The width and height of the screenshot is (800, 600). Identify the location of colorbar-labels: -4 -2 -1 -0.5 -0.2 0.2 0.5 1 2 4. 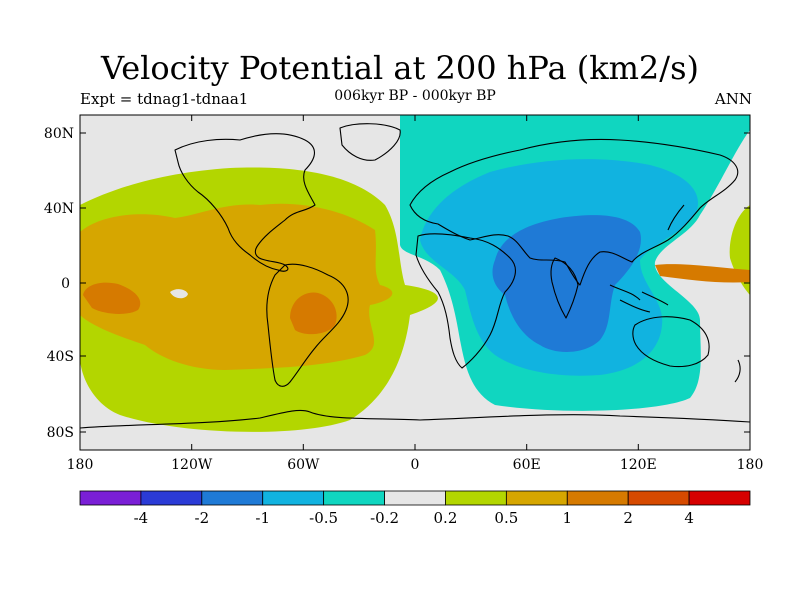
(414, 518).